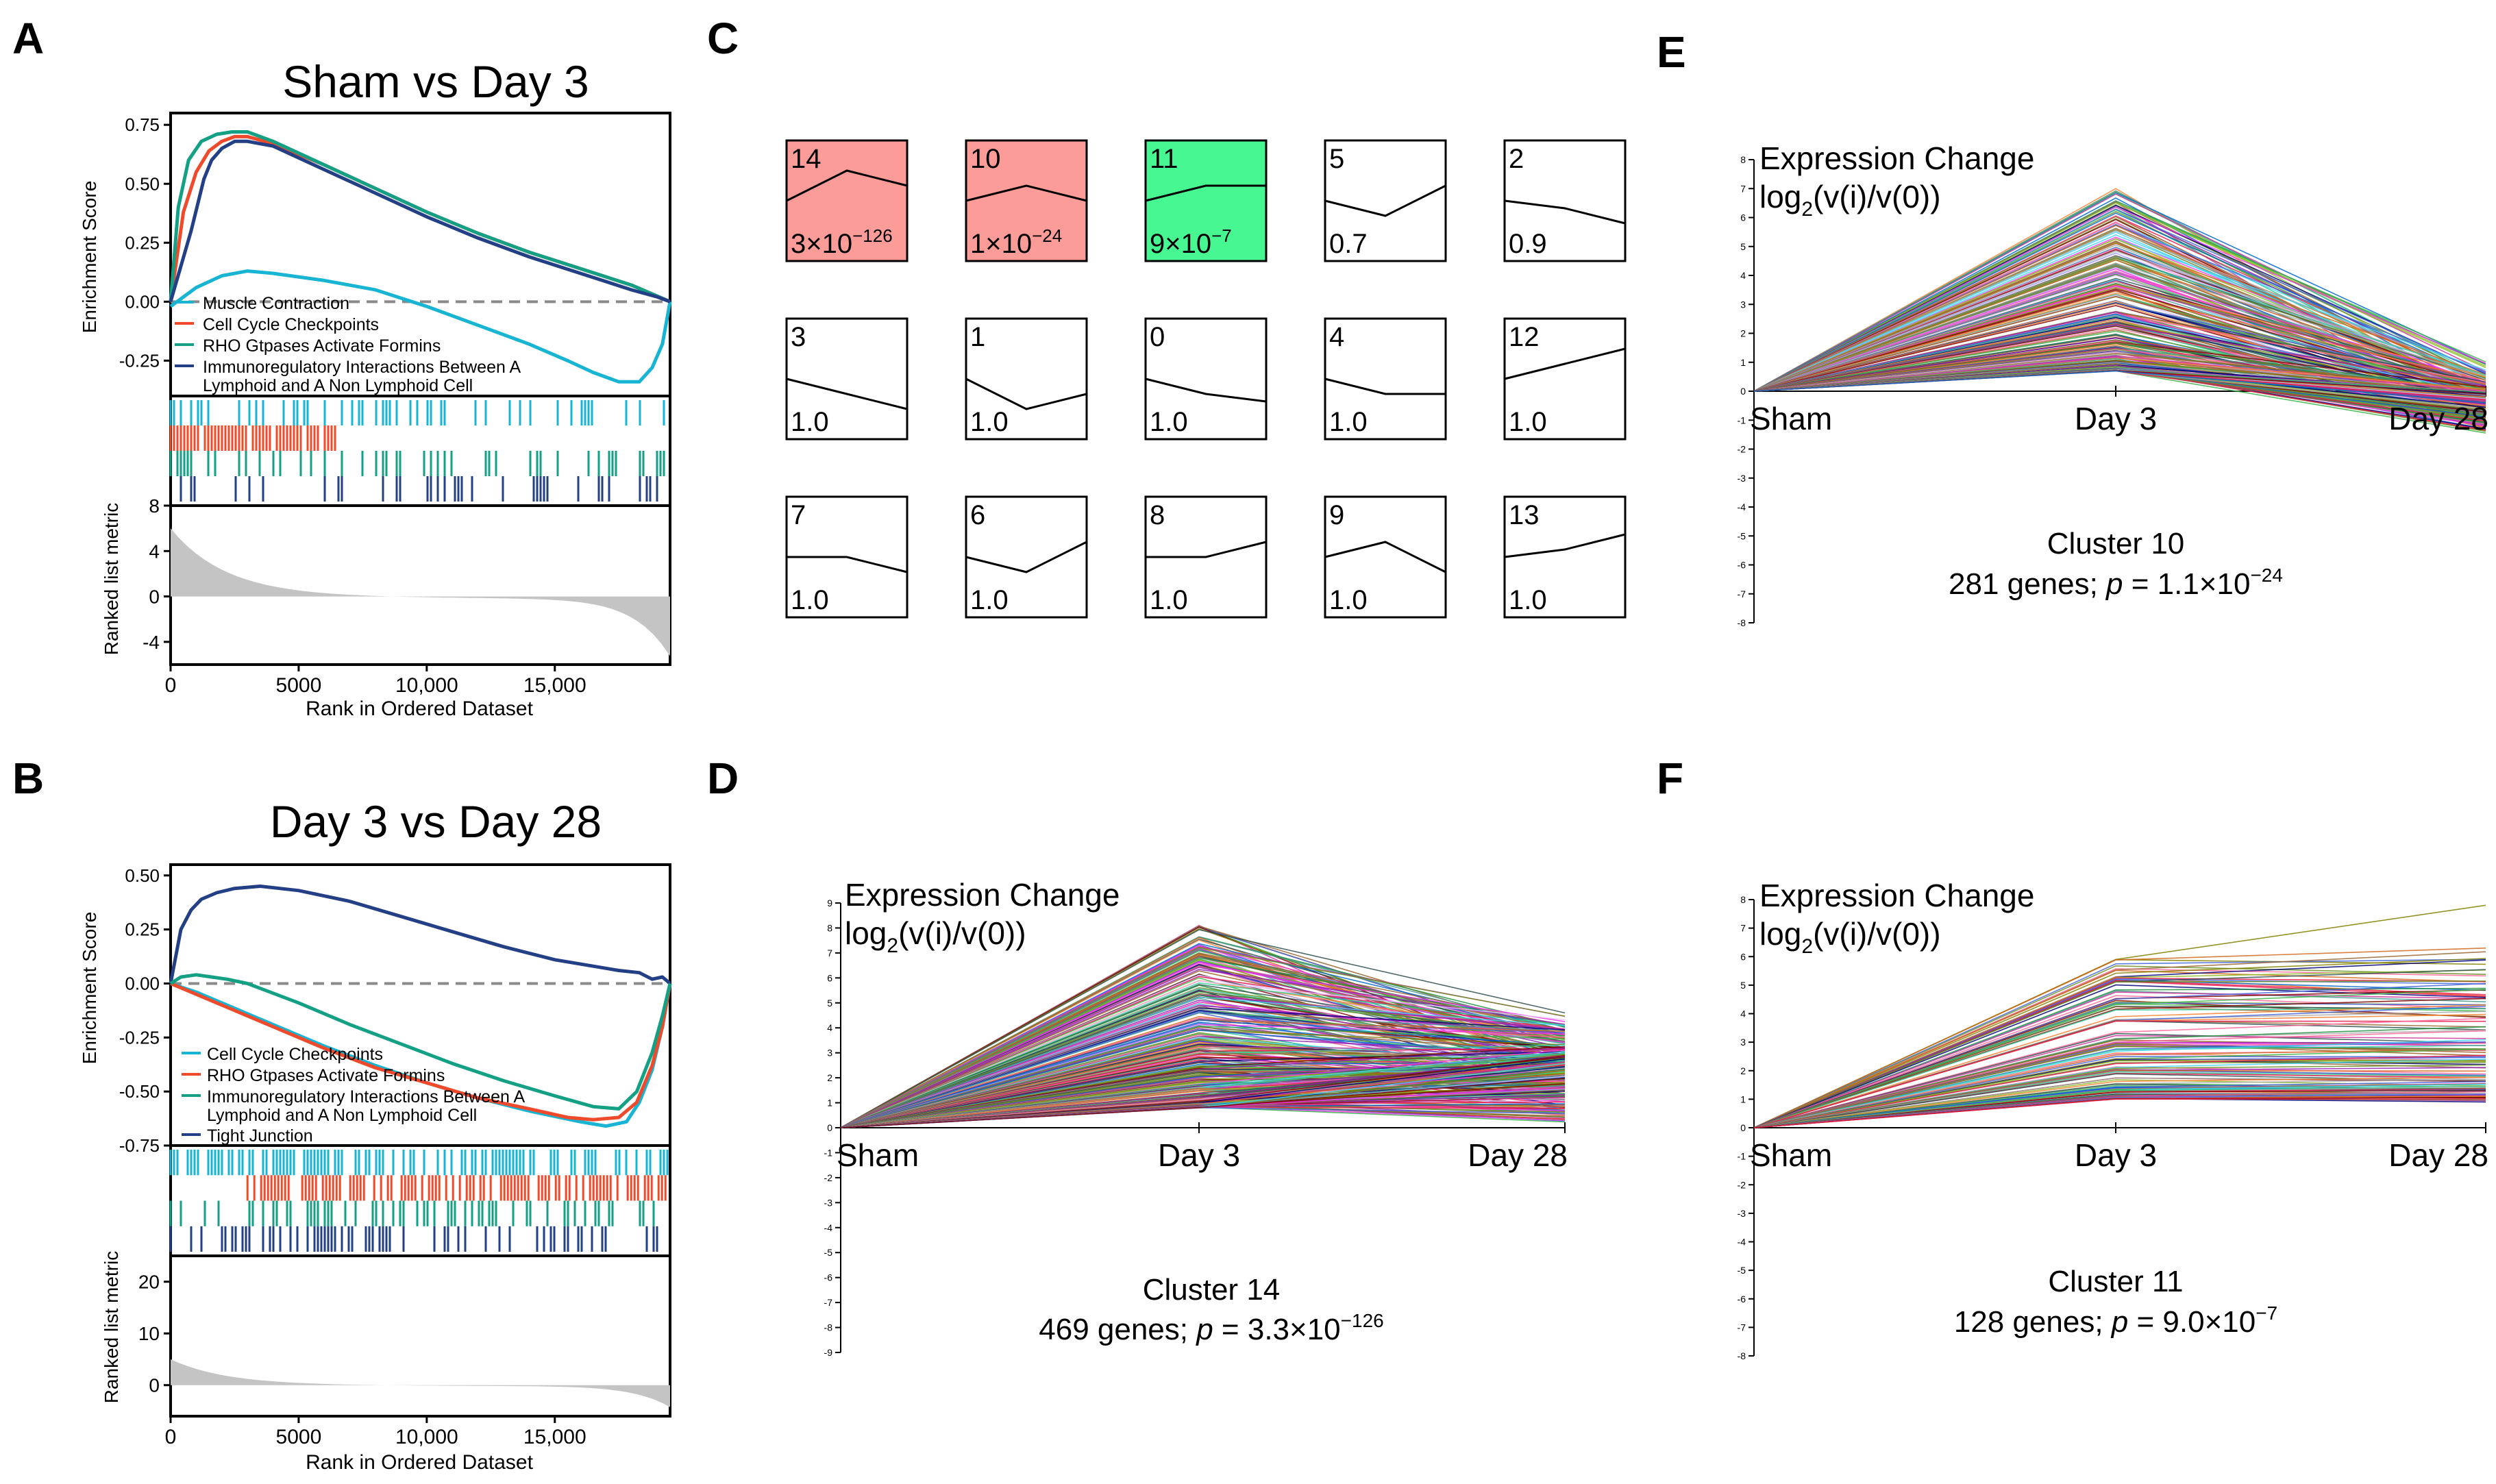  I want to click on genes-d: 469 genes;, so click(1117, 1330).